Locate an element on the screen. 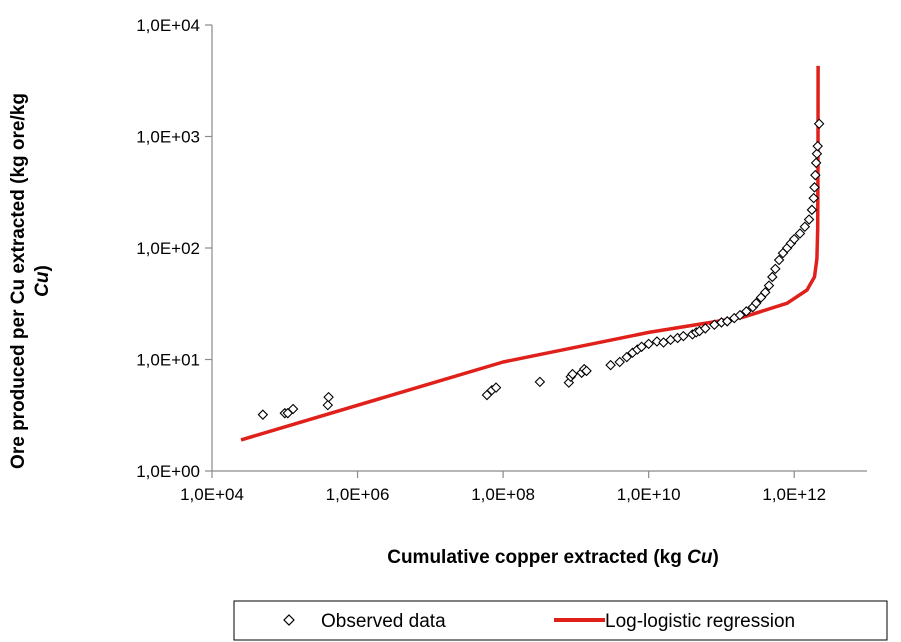  legend-diamond-marker is located at coordinates (289, 620).